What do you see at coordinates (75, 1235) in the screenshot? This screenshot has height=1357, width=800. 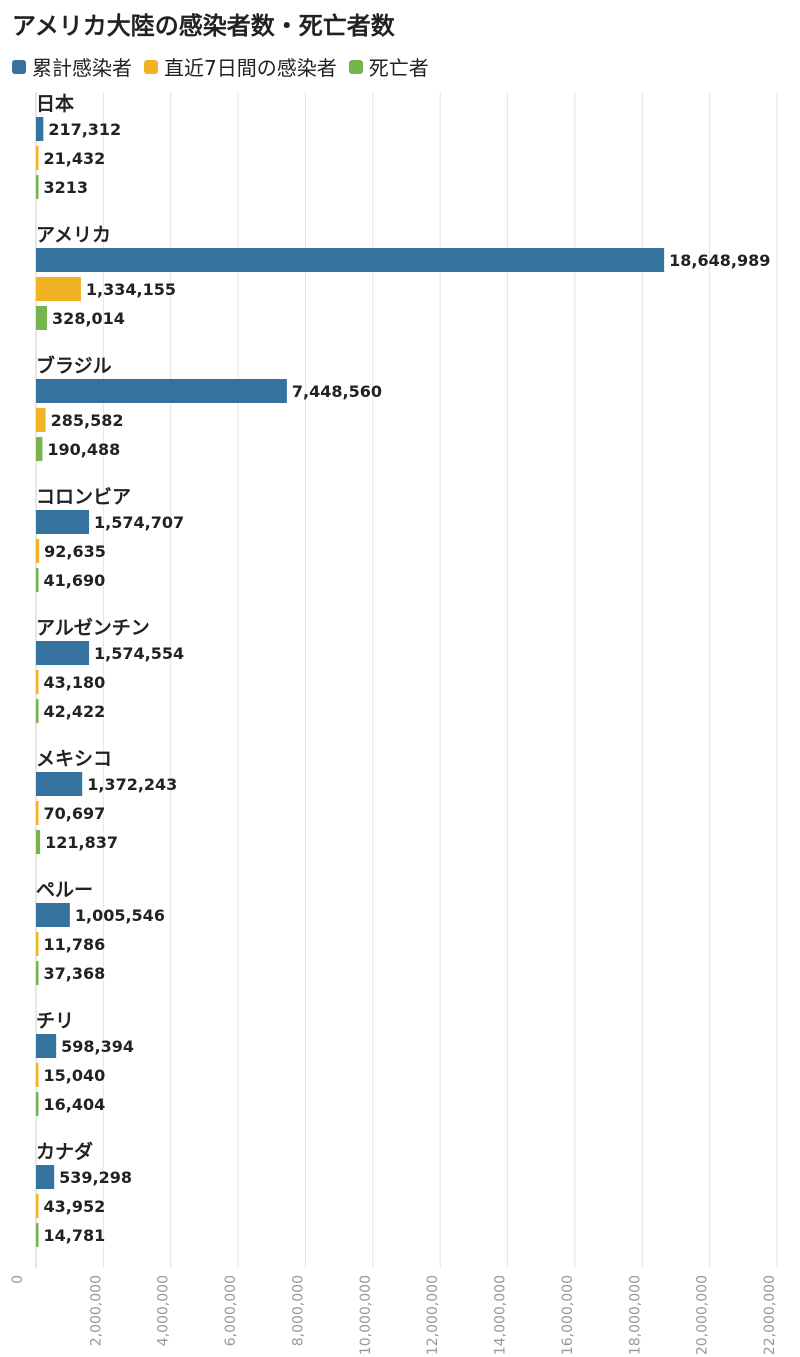 I see `data-label: 14,781` at bounding box center [75, 1235].